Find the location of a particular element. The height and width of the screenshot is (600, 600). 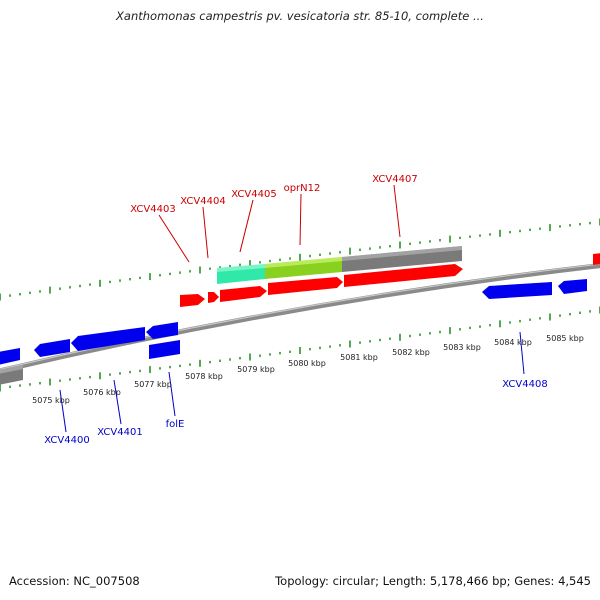

ruler-label: 5079 kbp is located at coordinates (256, 369).